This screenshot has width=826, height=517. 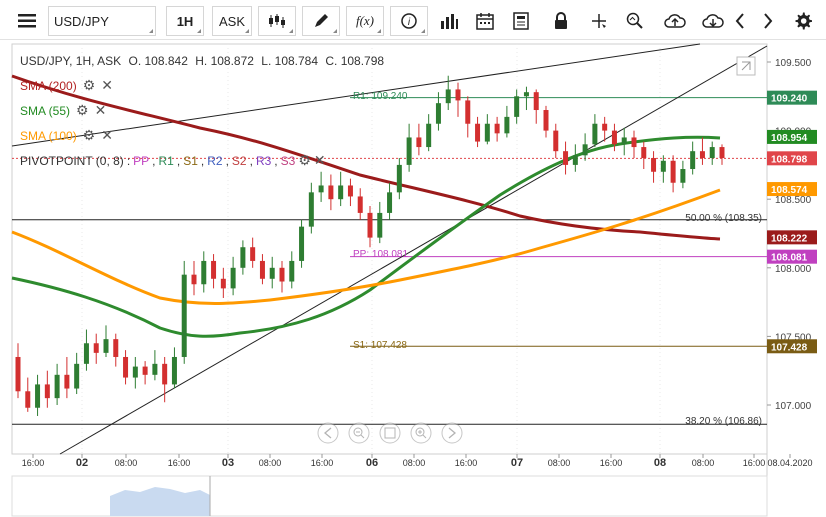 I want to click on lock-button, so click(x=561, y=21).